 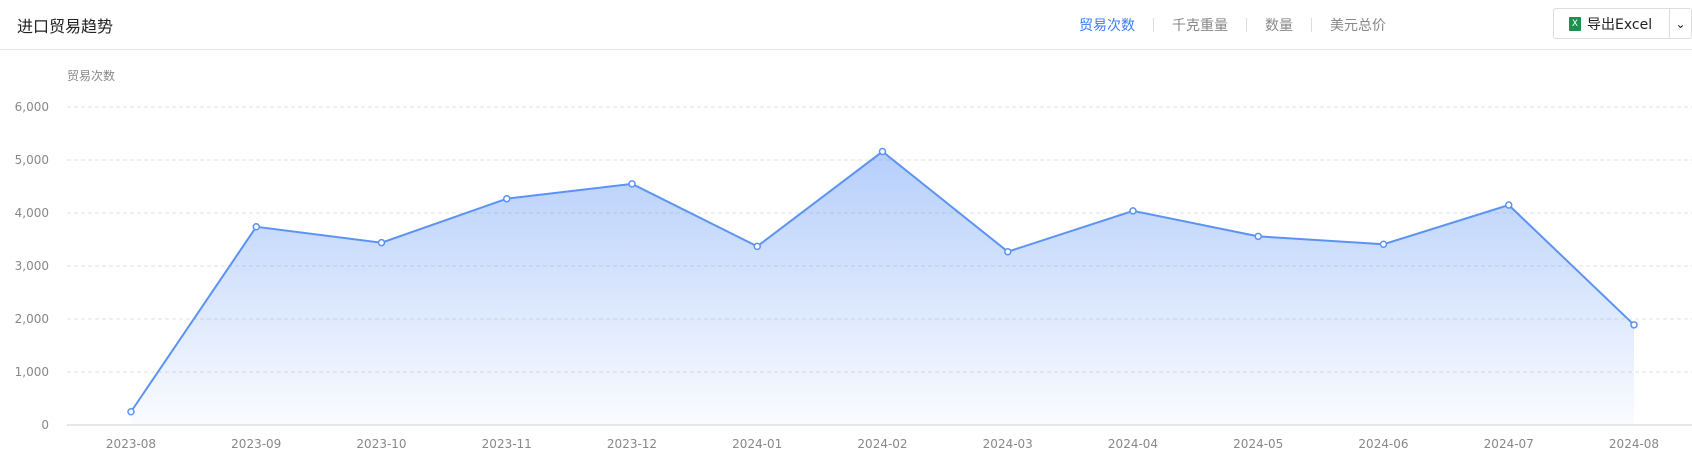 What do you see at coordinates (1133, 444) in the screenshot?
I see `x-tick-label: 2024-04` at bounding box center [1133, 444].